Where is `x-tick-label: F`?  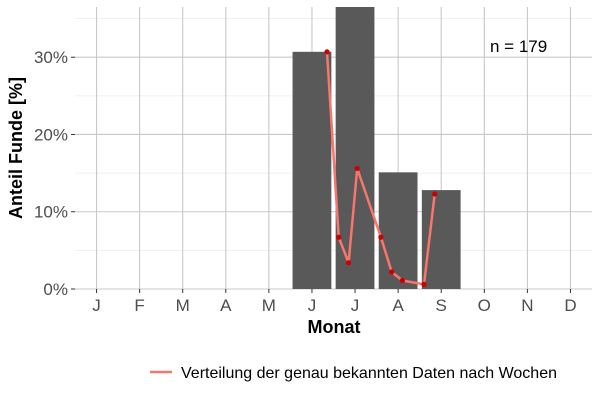 x-tick-label: F is located at coordinates (139, 305).